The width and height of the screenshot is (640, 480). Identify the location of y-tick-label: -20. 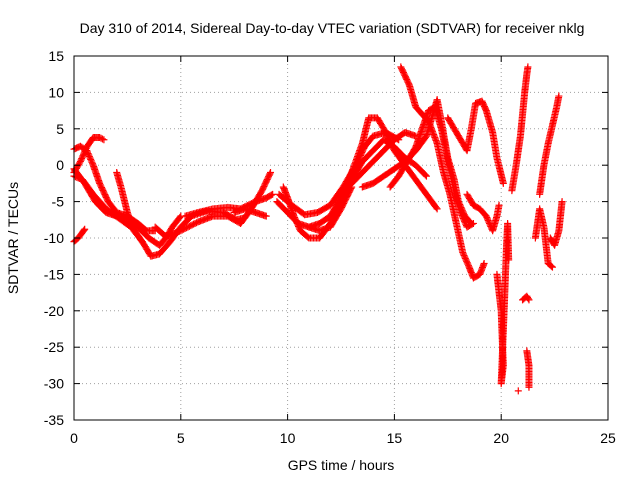
(54, 311).